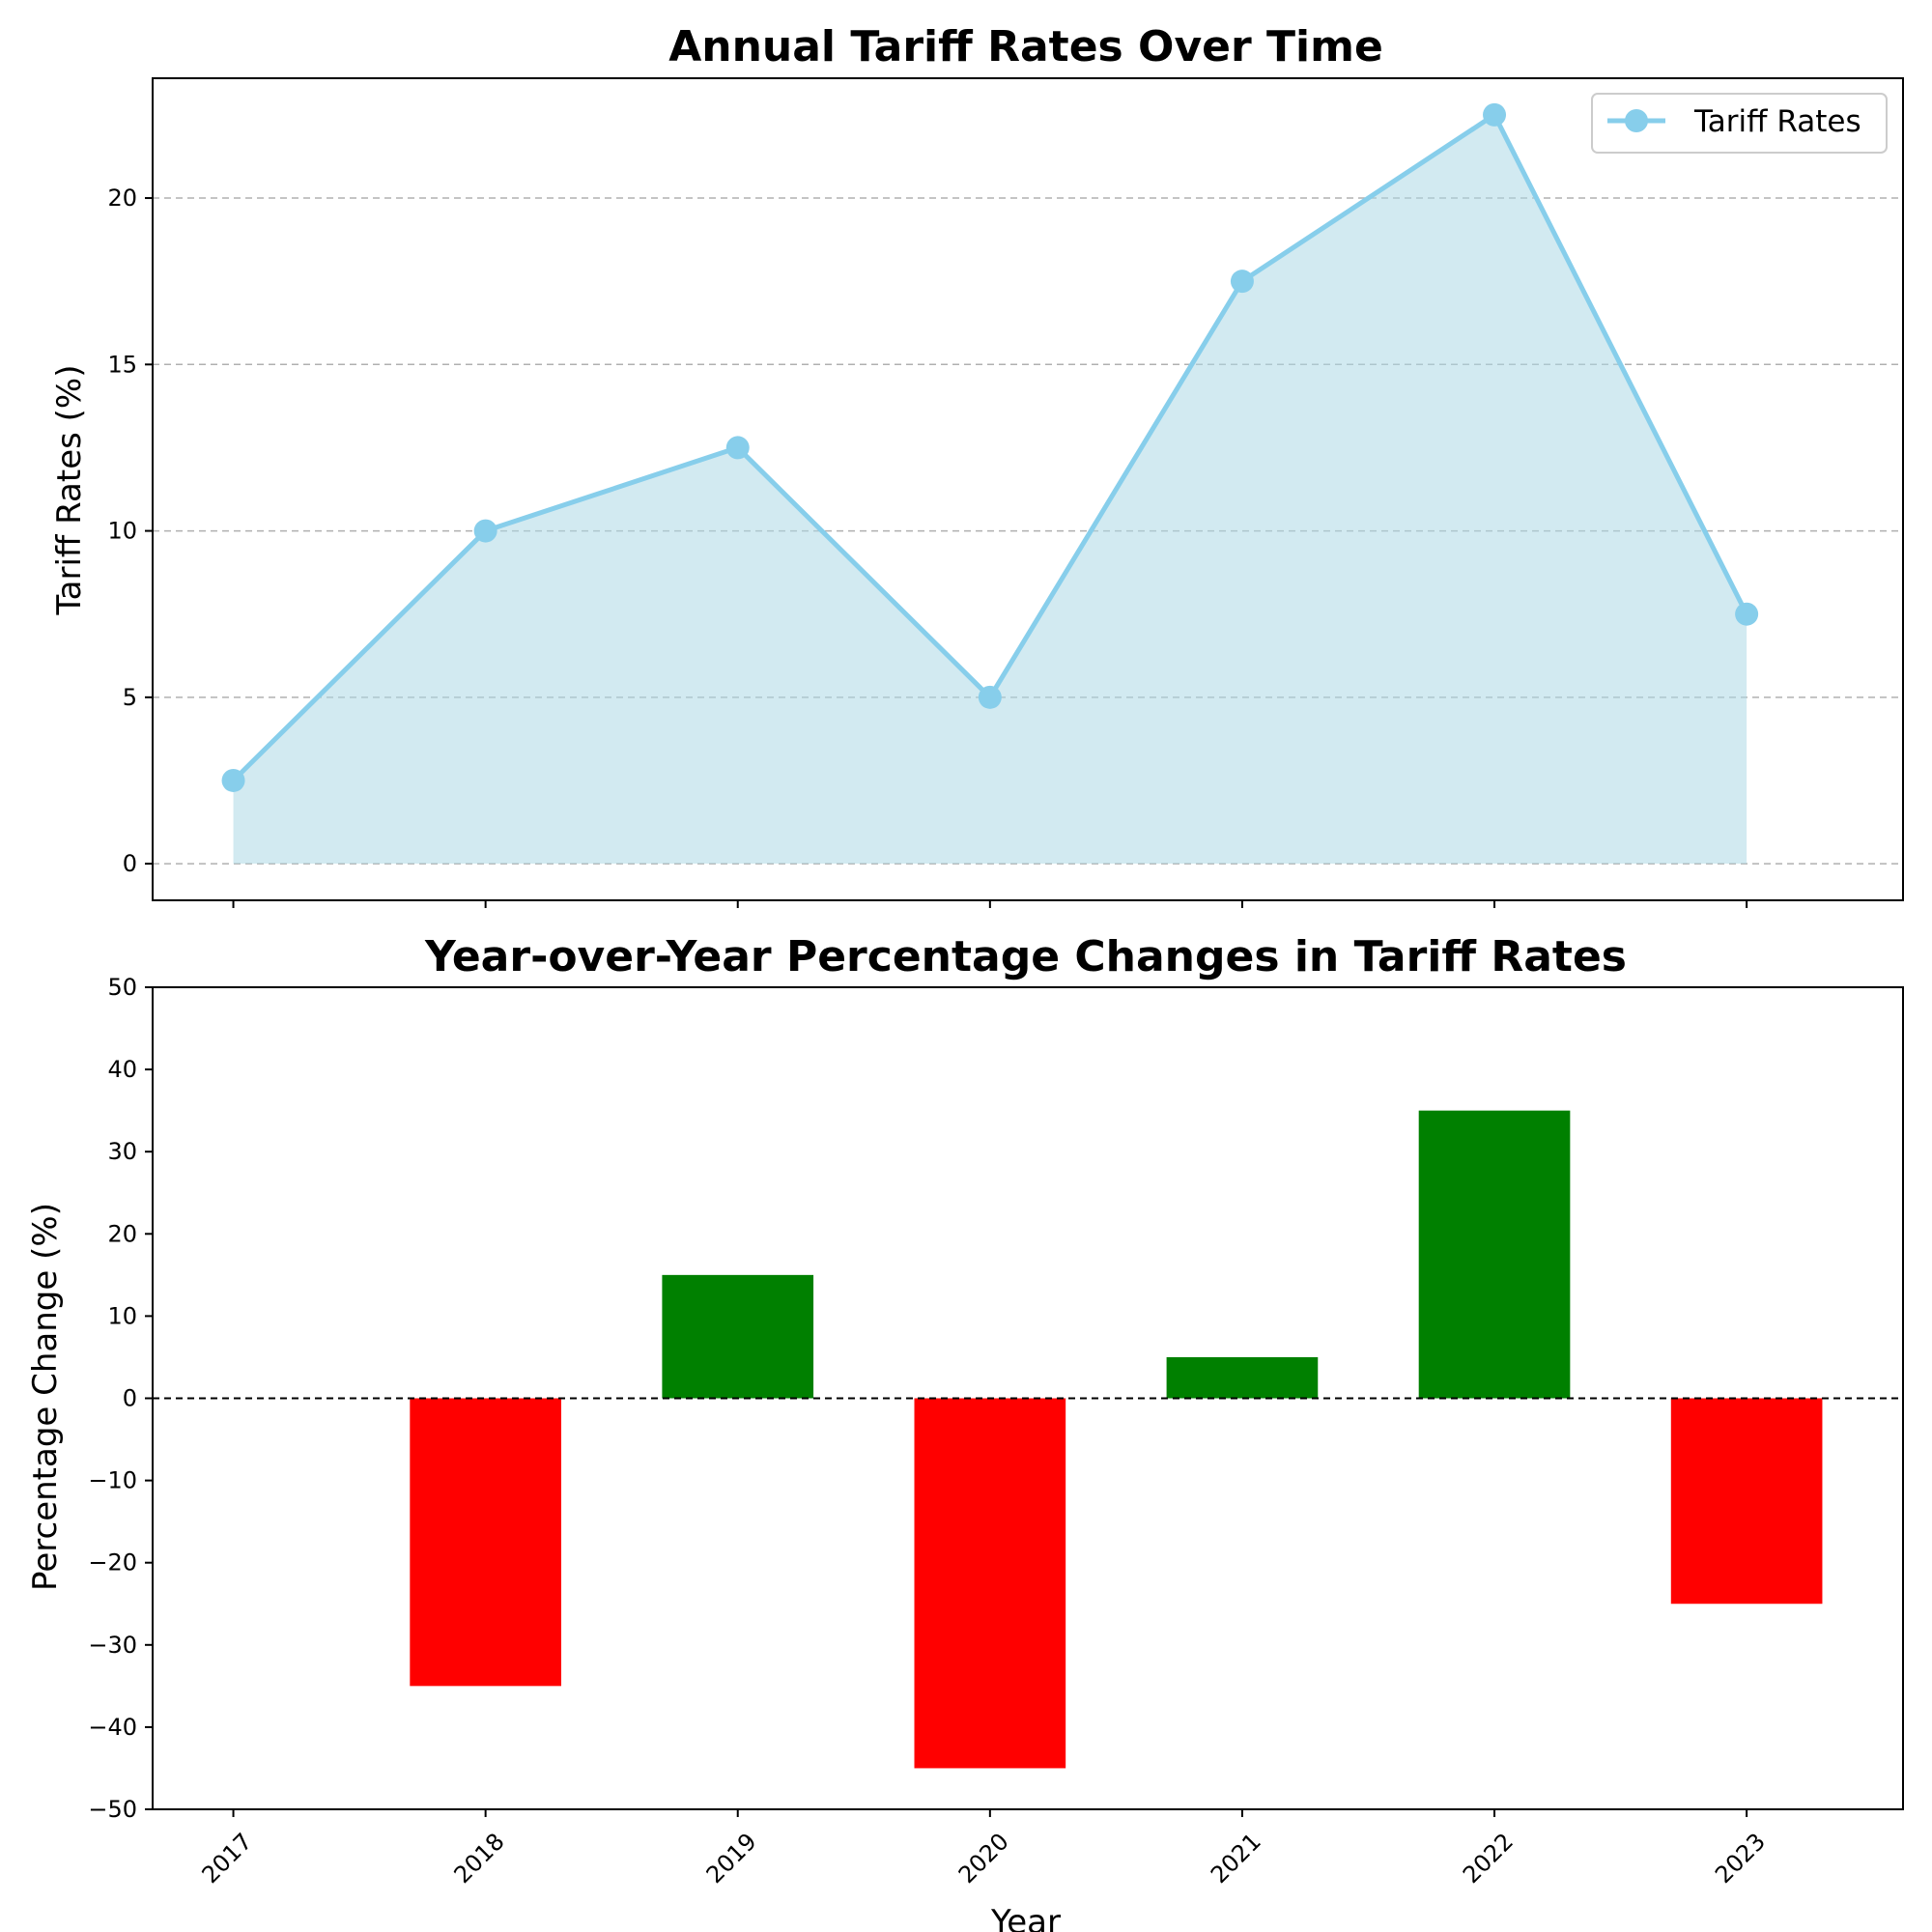  I want to click on legend: Tariff Rates, so click(1739, 123).